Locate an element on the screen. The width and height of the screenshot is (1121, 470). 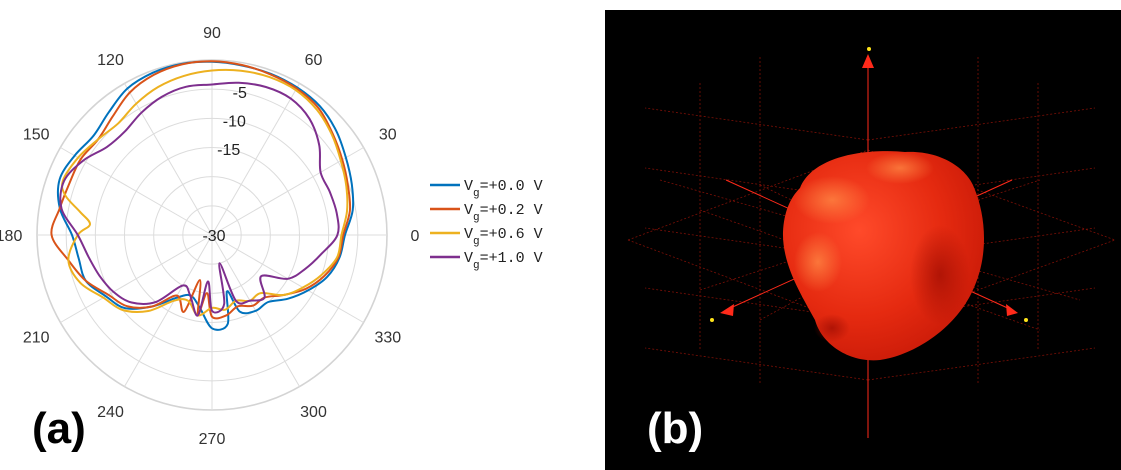
angle-tick-label: 270 is located at coordinates (212, 439).